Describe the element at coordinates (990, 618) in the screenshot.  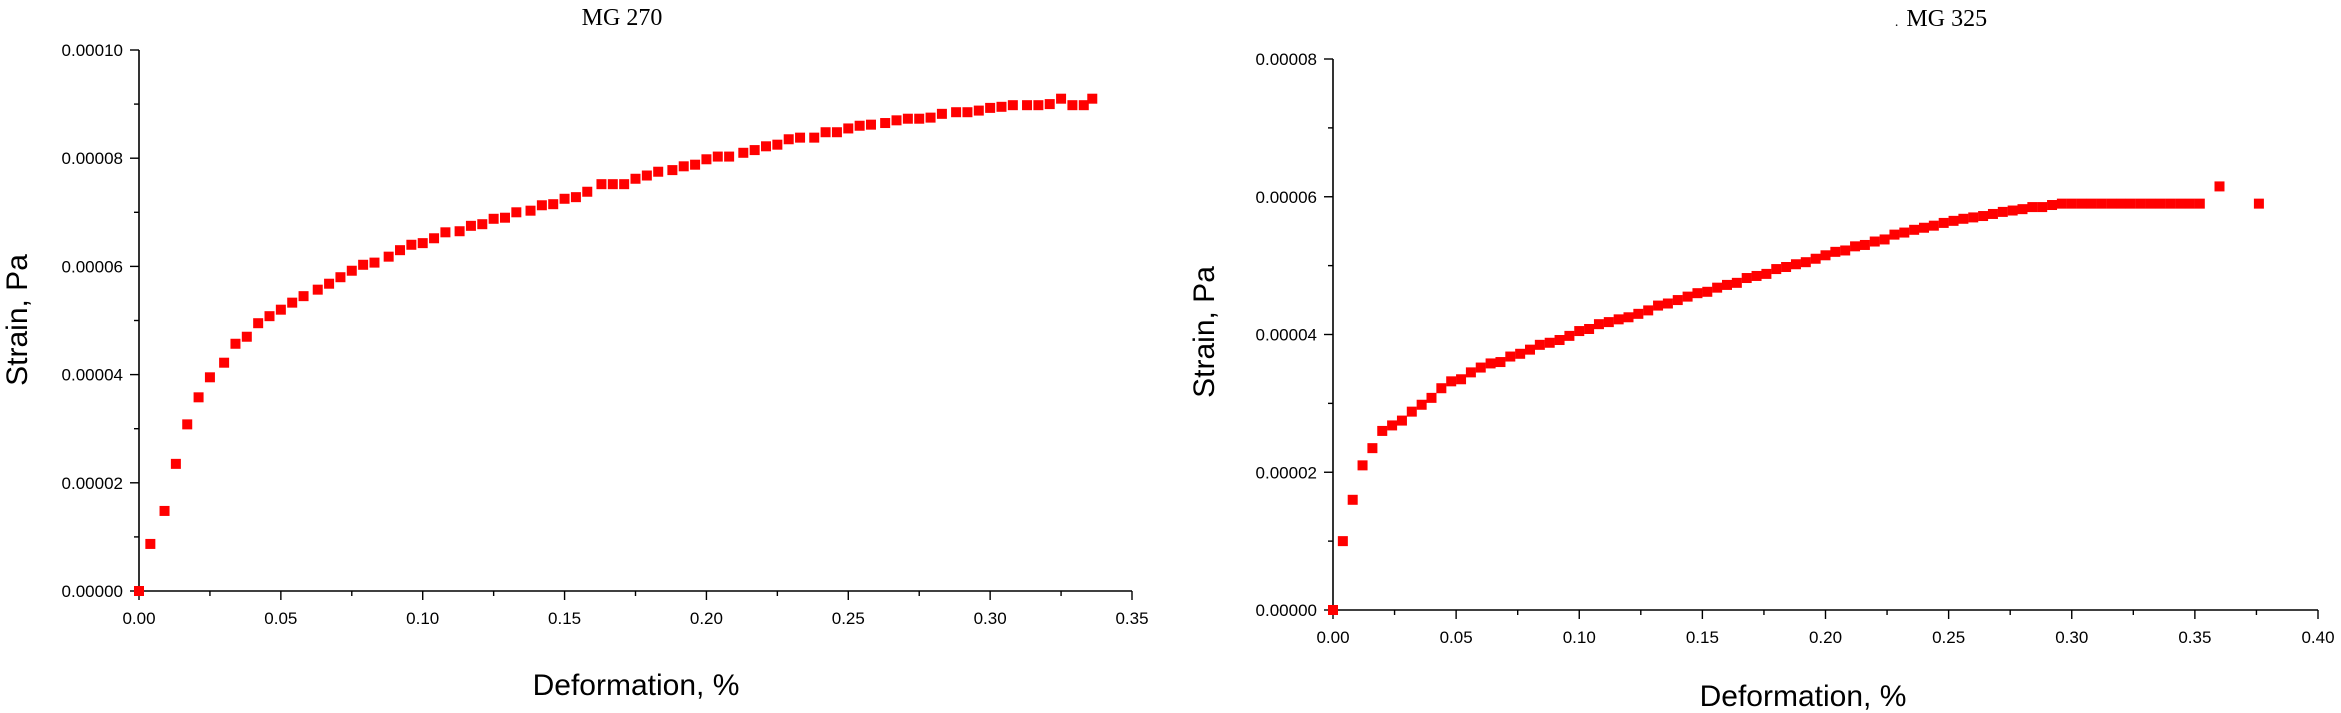
I see `x-tick-label: 0.30` at that location.